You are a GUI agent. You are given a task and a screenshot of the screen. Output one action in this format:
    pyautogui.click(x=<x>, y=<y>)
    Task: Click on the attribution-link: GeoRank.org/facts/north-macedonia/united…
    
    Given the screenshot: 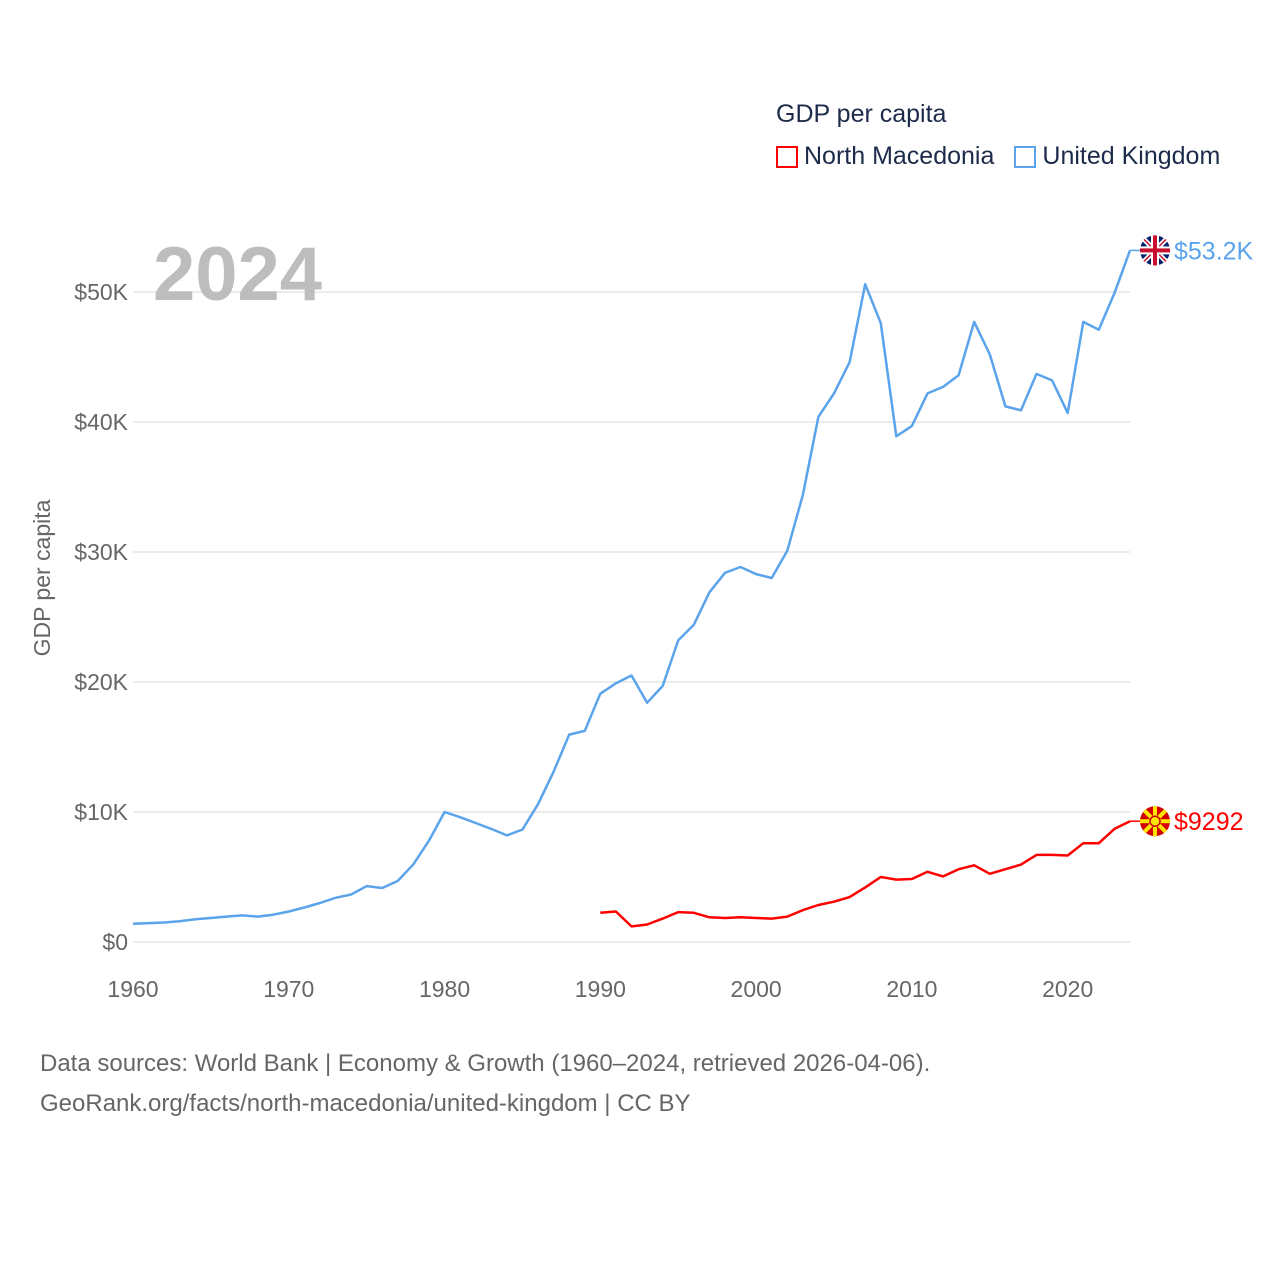 What is the action you would take?
    pyautogui.click(x=365, y=1103)
    